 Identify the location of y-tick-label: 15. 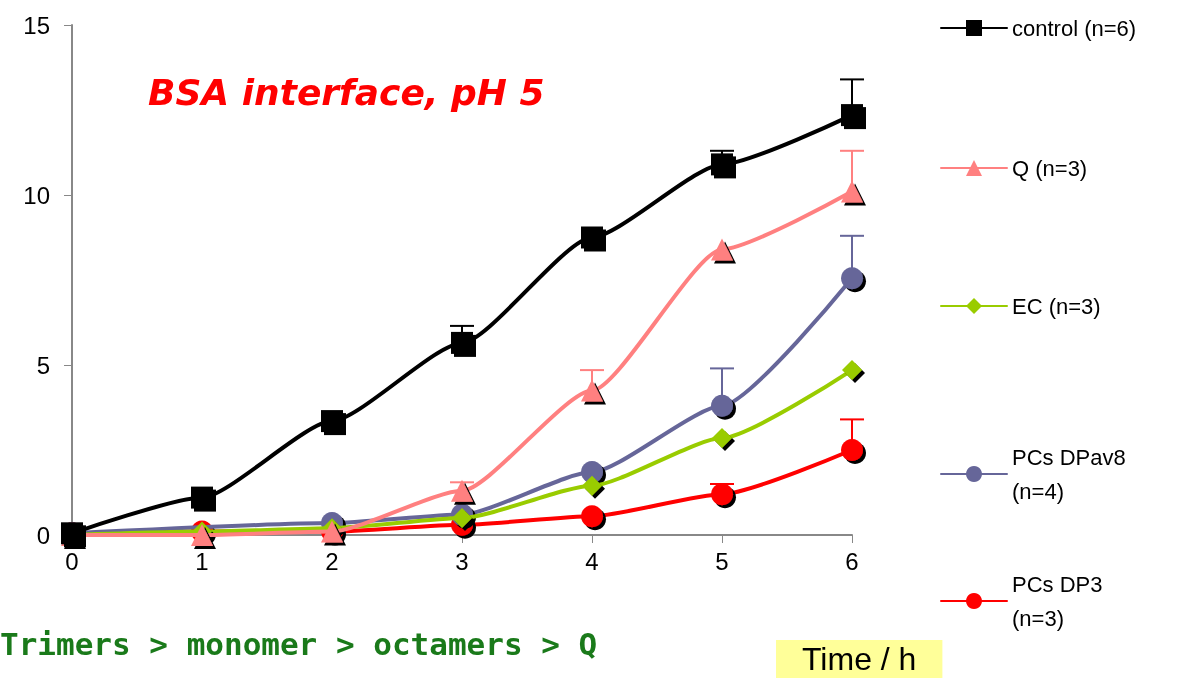
(36, 25).